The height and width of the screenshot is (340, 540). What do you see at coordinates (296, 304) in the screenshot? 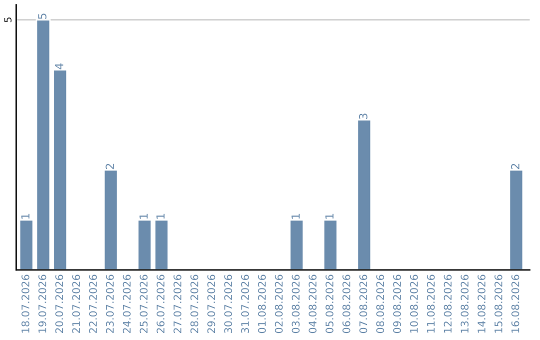
I see `x-tick-label: 03.08.2026` at bounding box center [296, 304].